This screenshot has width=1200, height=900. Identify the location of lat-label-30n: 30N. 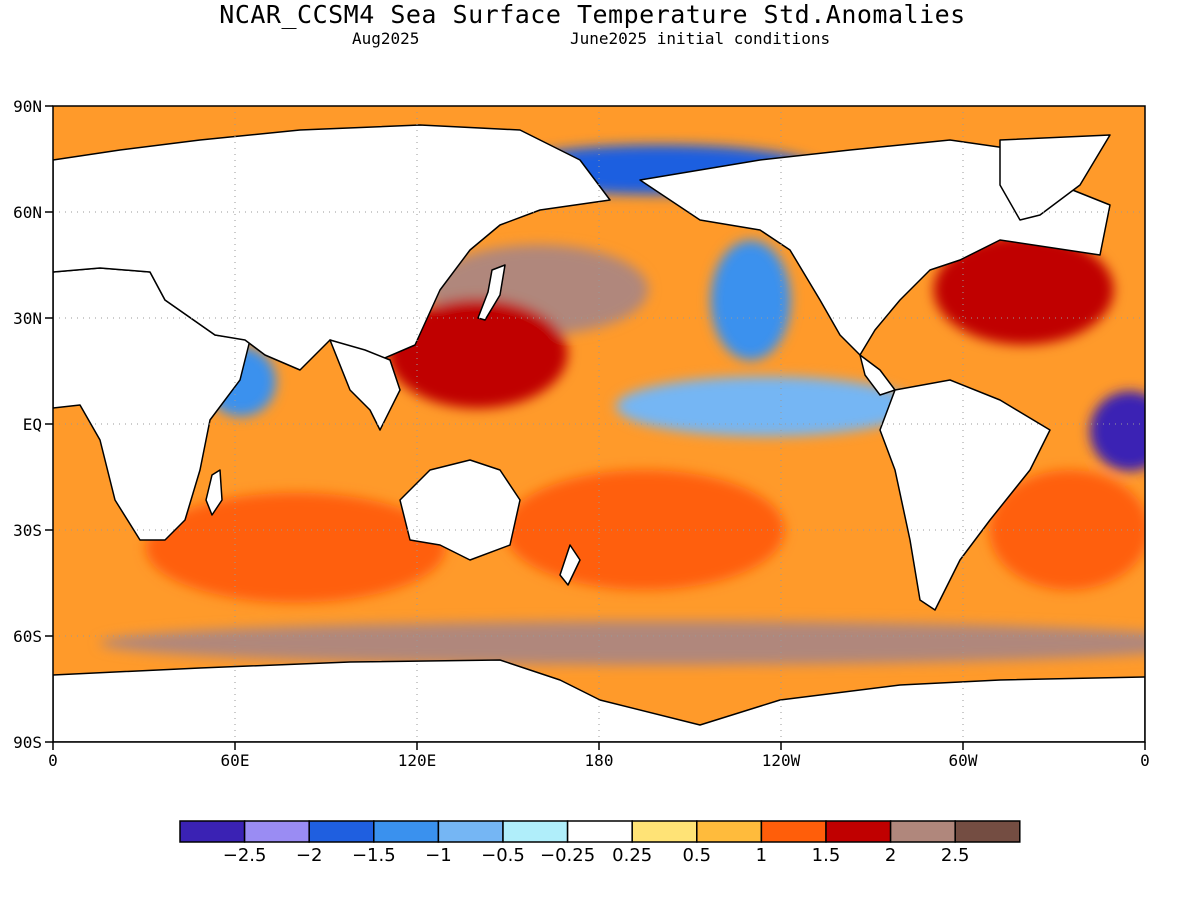
(27, 318).